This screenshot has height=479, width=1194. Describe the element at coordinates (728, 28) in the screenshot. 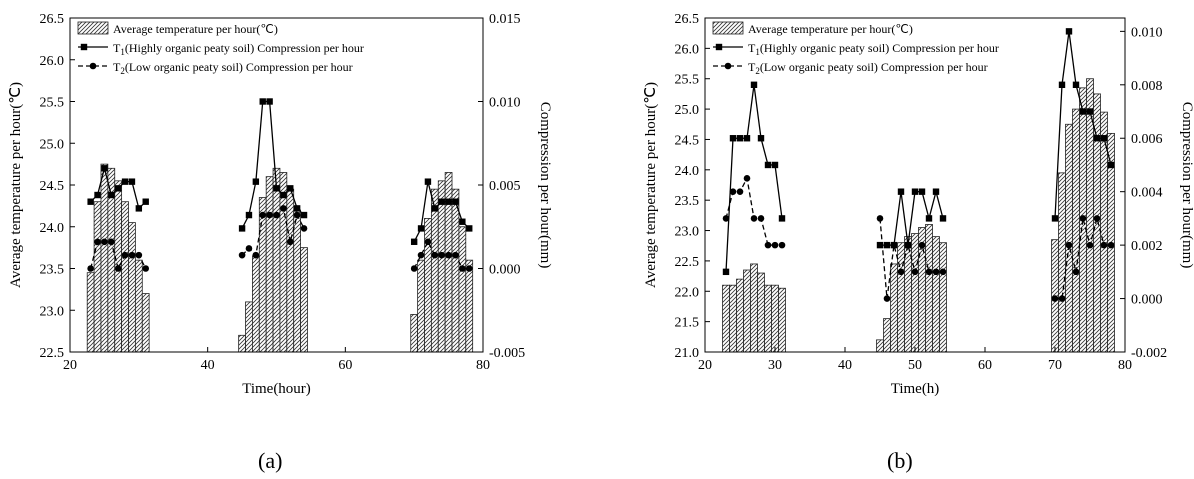

I see `legend-bar-swatch` at that location.